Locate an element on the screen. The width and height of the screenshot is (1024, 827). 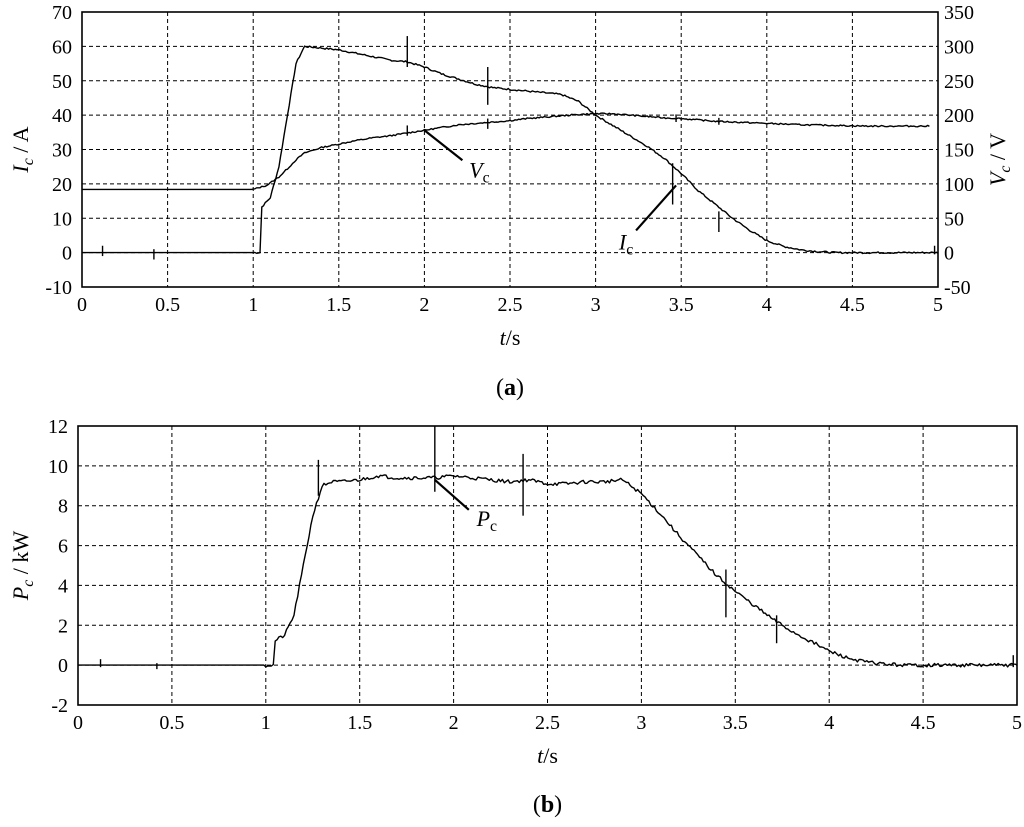
y-axis-label: Pc / kW is located at coordinates (22, 566).